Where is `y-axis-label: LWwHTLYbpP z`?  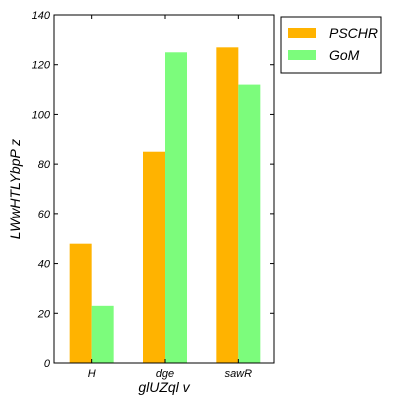 y-axis-label: LWwHTLYbpP z is located at coordinates (15, 189).